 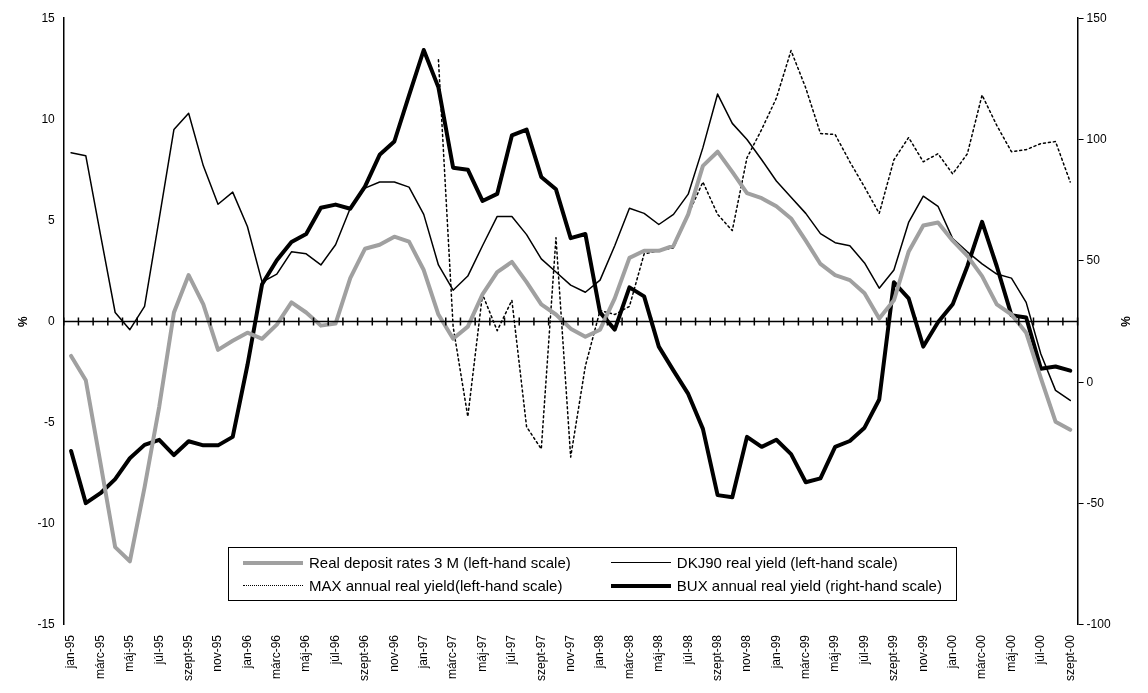 What do you see at coordinates (440, 562) in the screenshot?
I see `legend-label: Real deposit rates 3 M (left-hand scale)` at bounding box center [440, 562].